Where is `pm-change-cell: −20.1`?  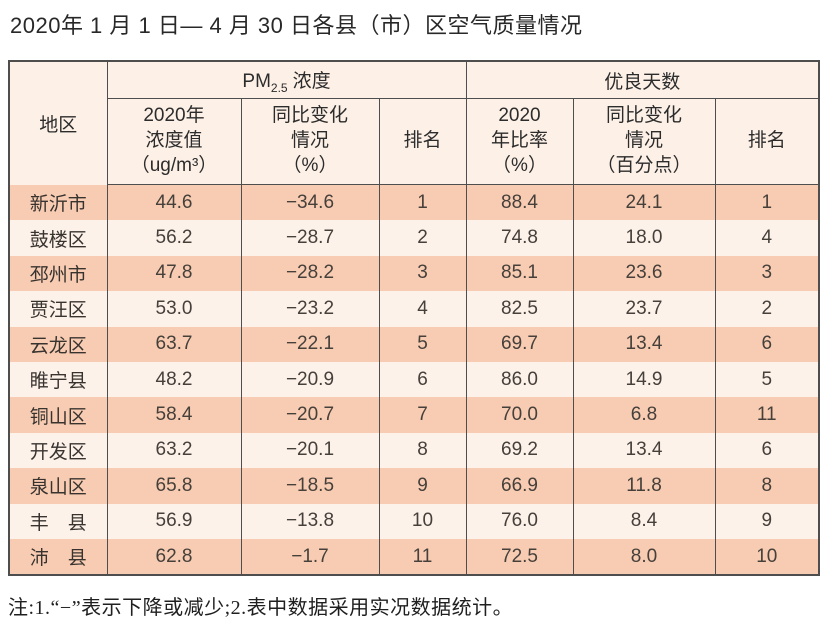
pm-change-cell: −20.1 is located at coordinates (310, 450).